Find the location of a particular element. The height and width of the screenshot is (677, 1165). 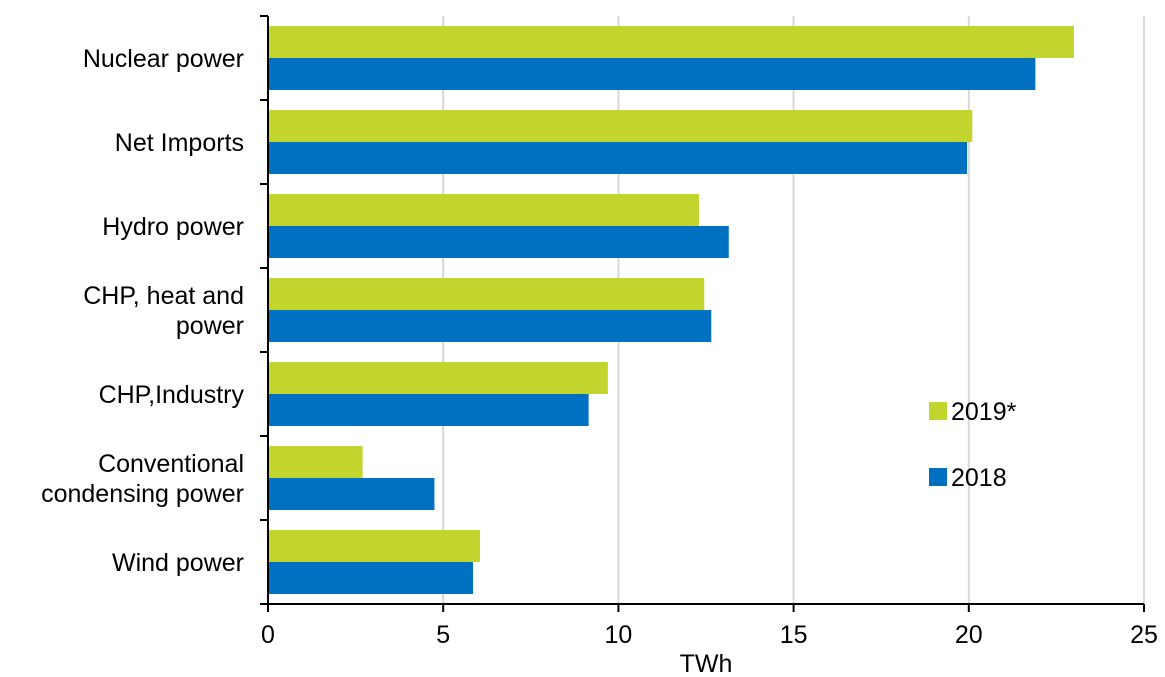

legend-label: 2018 is located at coordinates (979, 478).